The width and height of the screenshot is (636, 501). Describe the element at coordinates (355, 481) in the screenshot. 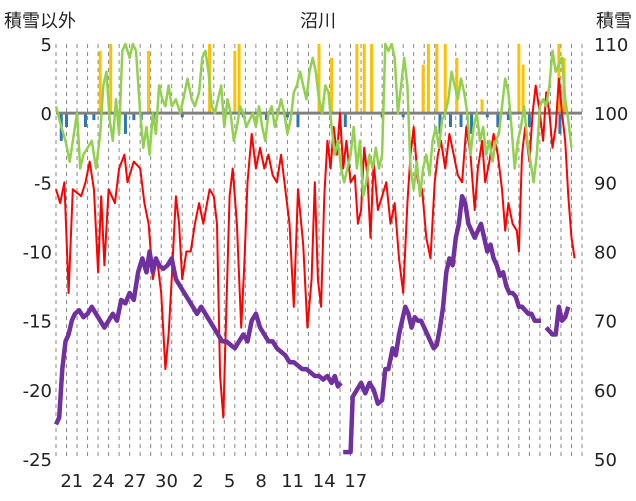

I see `x-tick-label: 17` at that location.